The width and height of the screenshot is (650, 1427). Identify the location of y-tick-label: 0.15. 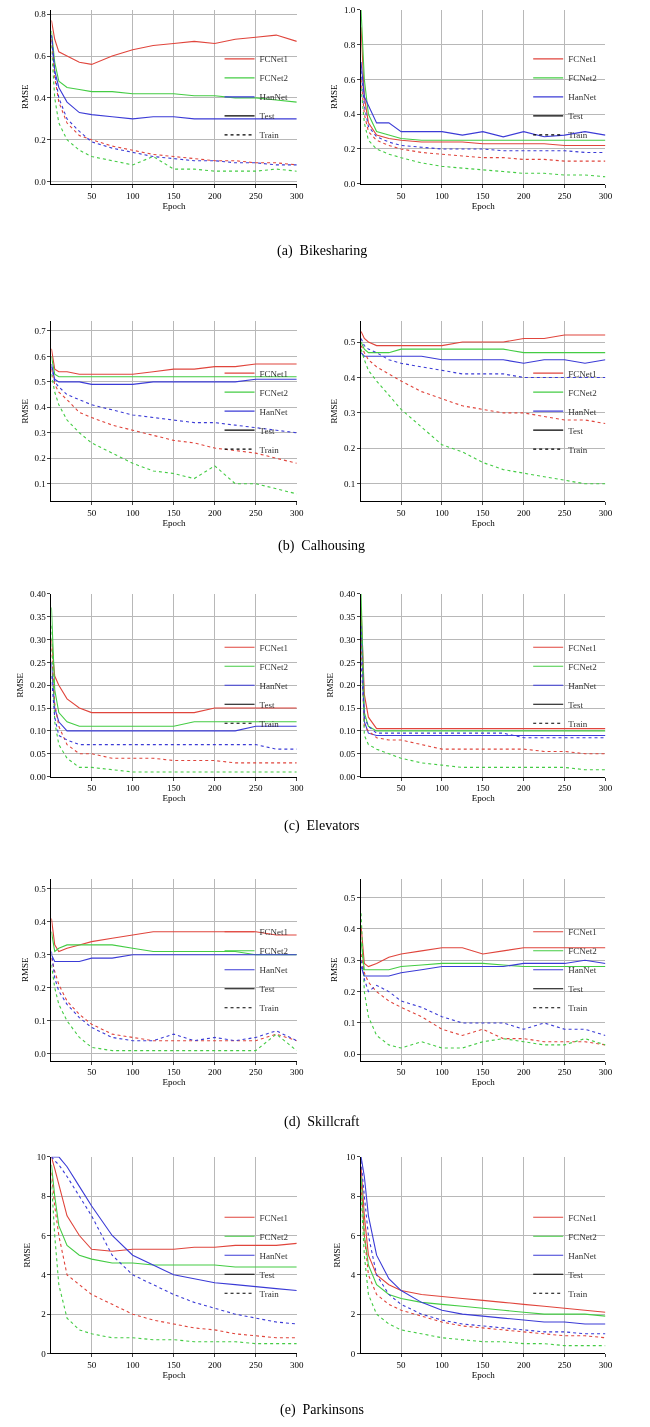
(38, 708).